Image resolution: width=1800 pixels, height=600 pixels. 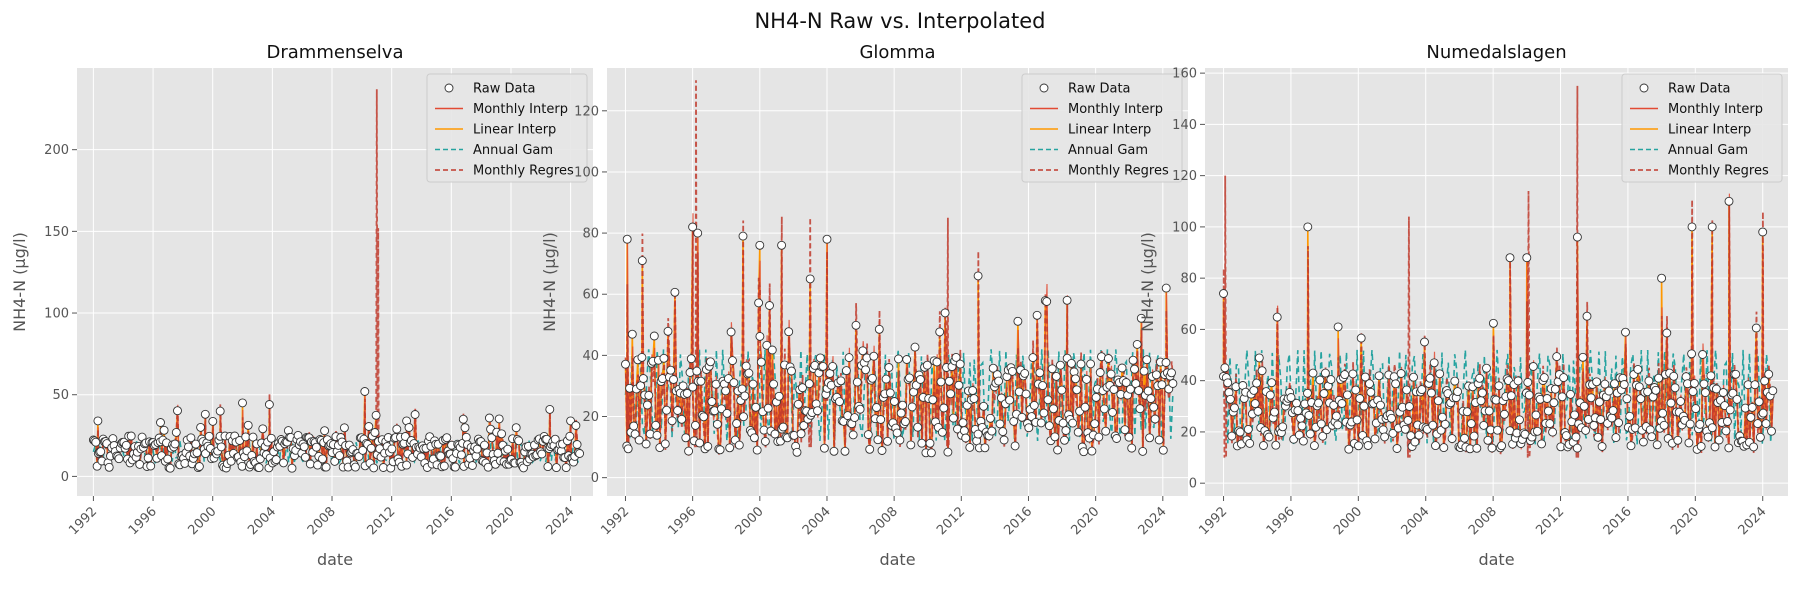 I want to click on y-tick-label: 0, so click(x=65, y=477).